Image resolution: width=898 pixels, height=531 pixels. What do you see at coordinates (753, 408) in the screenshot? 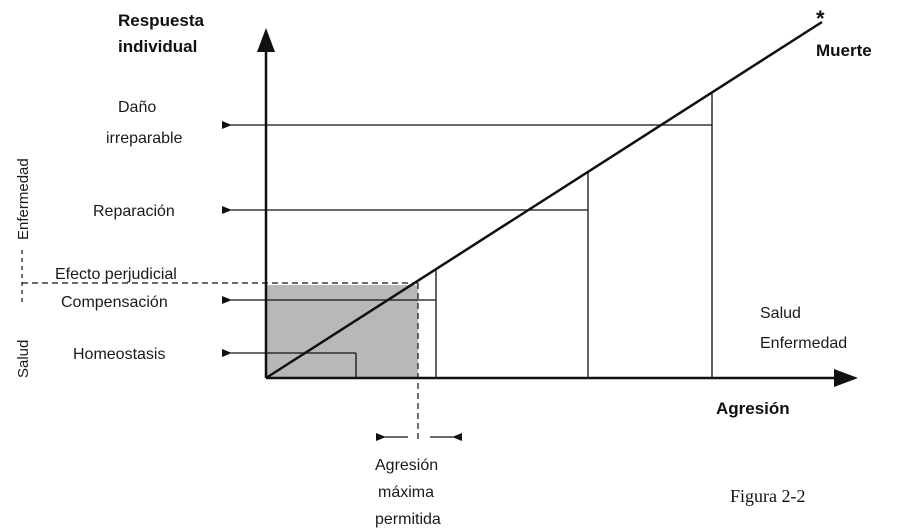
I see `x-axis-title: Agresión` at bounding box center [753, 408].